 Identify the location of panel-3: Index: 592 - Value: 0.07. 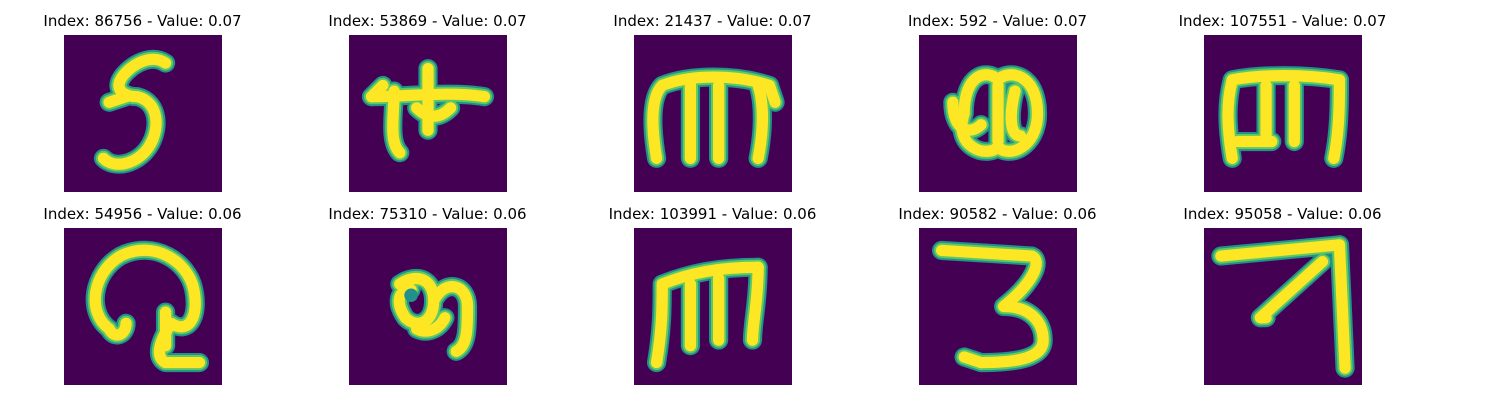
(997, 96).